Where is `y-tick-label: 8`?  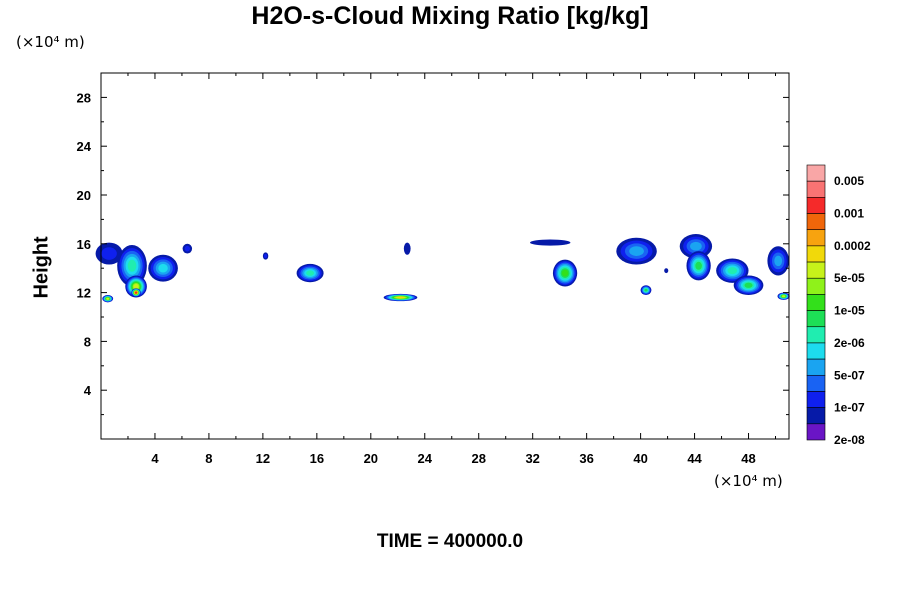
y-tick-label: 8 is located at coordinates (87, 341).